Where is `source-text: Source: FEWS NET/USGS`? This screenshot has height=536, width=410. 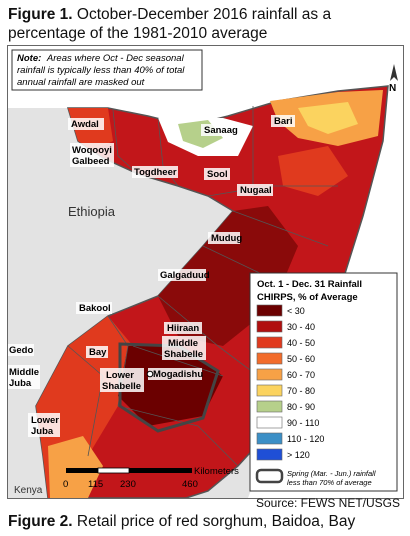
source-text: Source: FEWS NET/USGS is located at coordinates (327, 503).